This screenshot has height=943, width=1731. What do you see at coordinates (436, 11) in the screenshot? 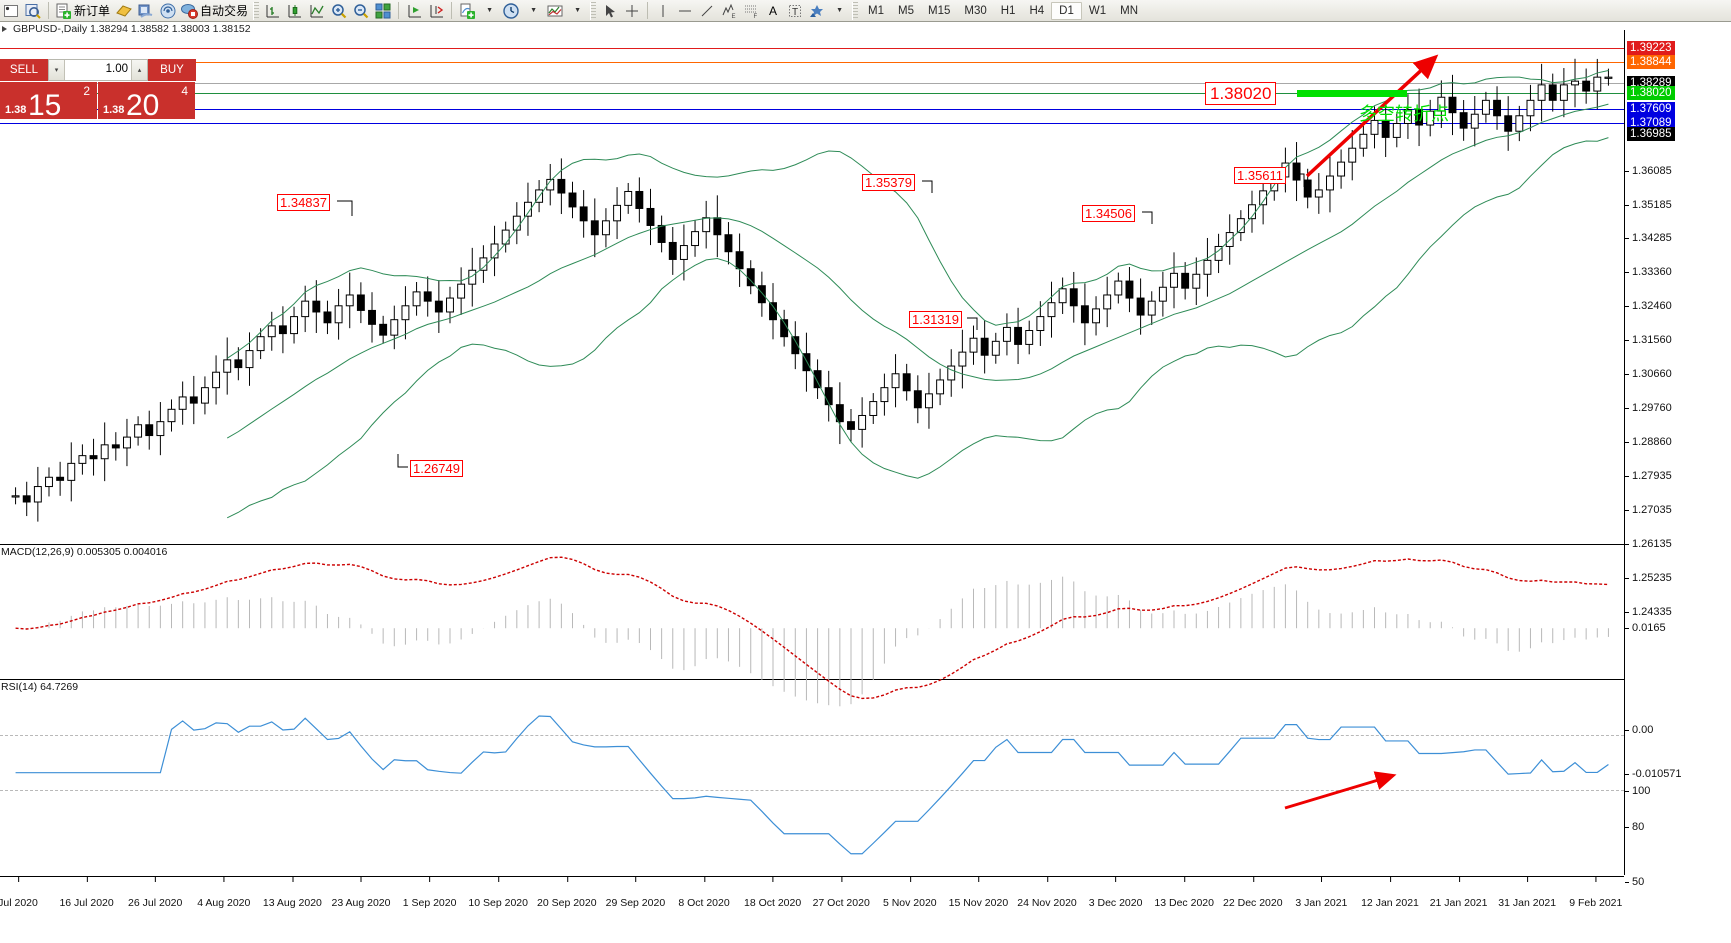
I see `auto-scroll-icon` at bounding box center [436, 11].